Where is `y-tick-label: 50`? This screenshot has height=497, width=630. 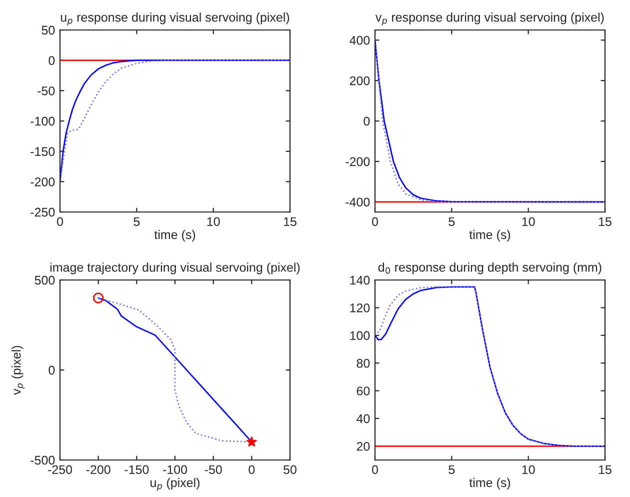
y-tick-label: 50 is located at coordinates (48, 30).